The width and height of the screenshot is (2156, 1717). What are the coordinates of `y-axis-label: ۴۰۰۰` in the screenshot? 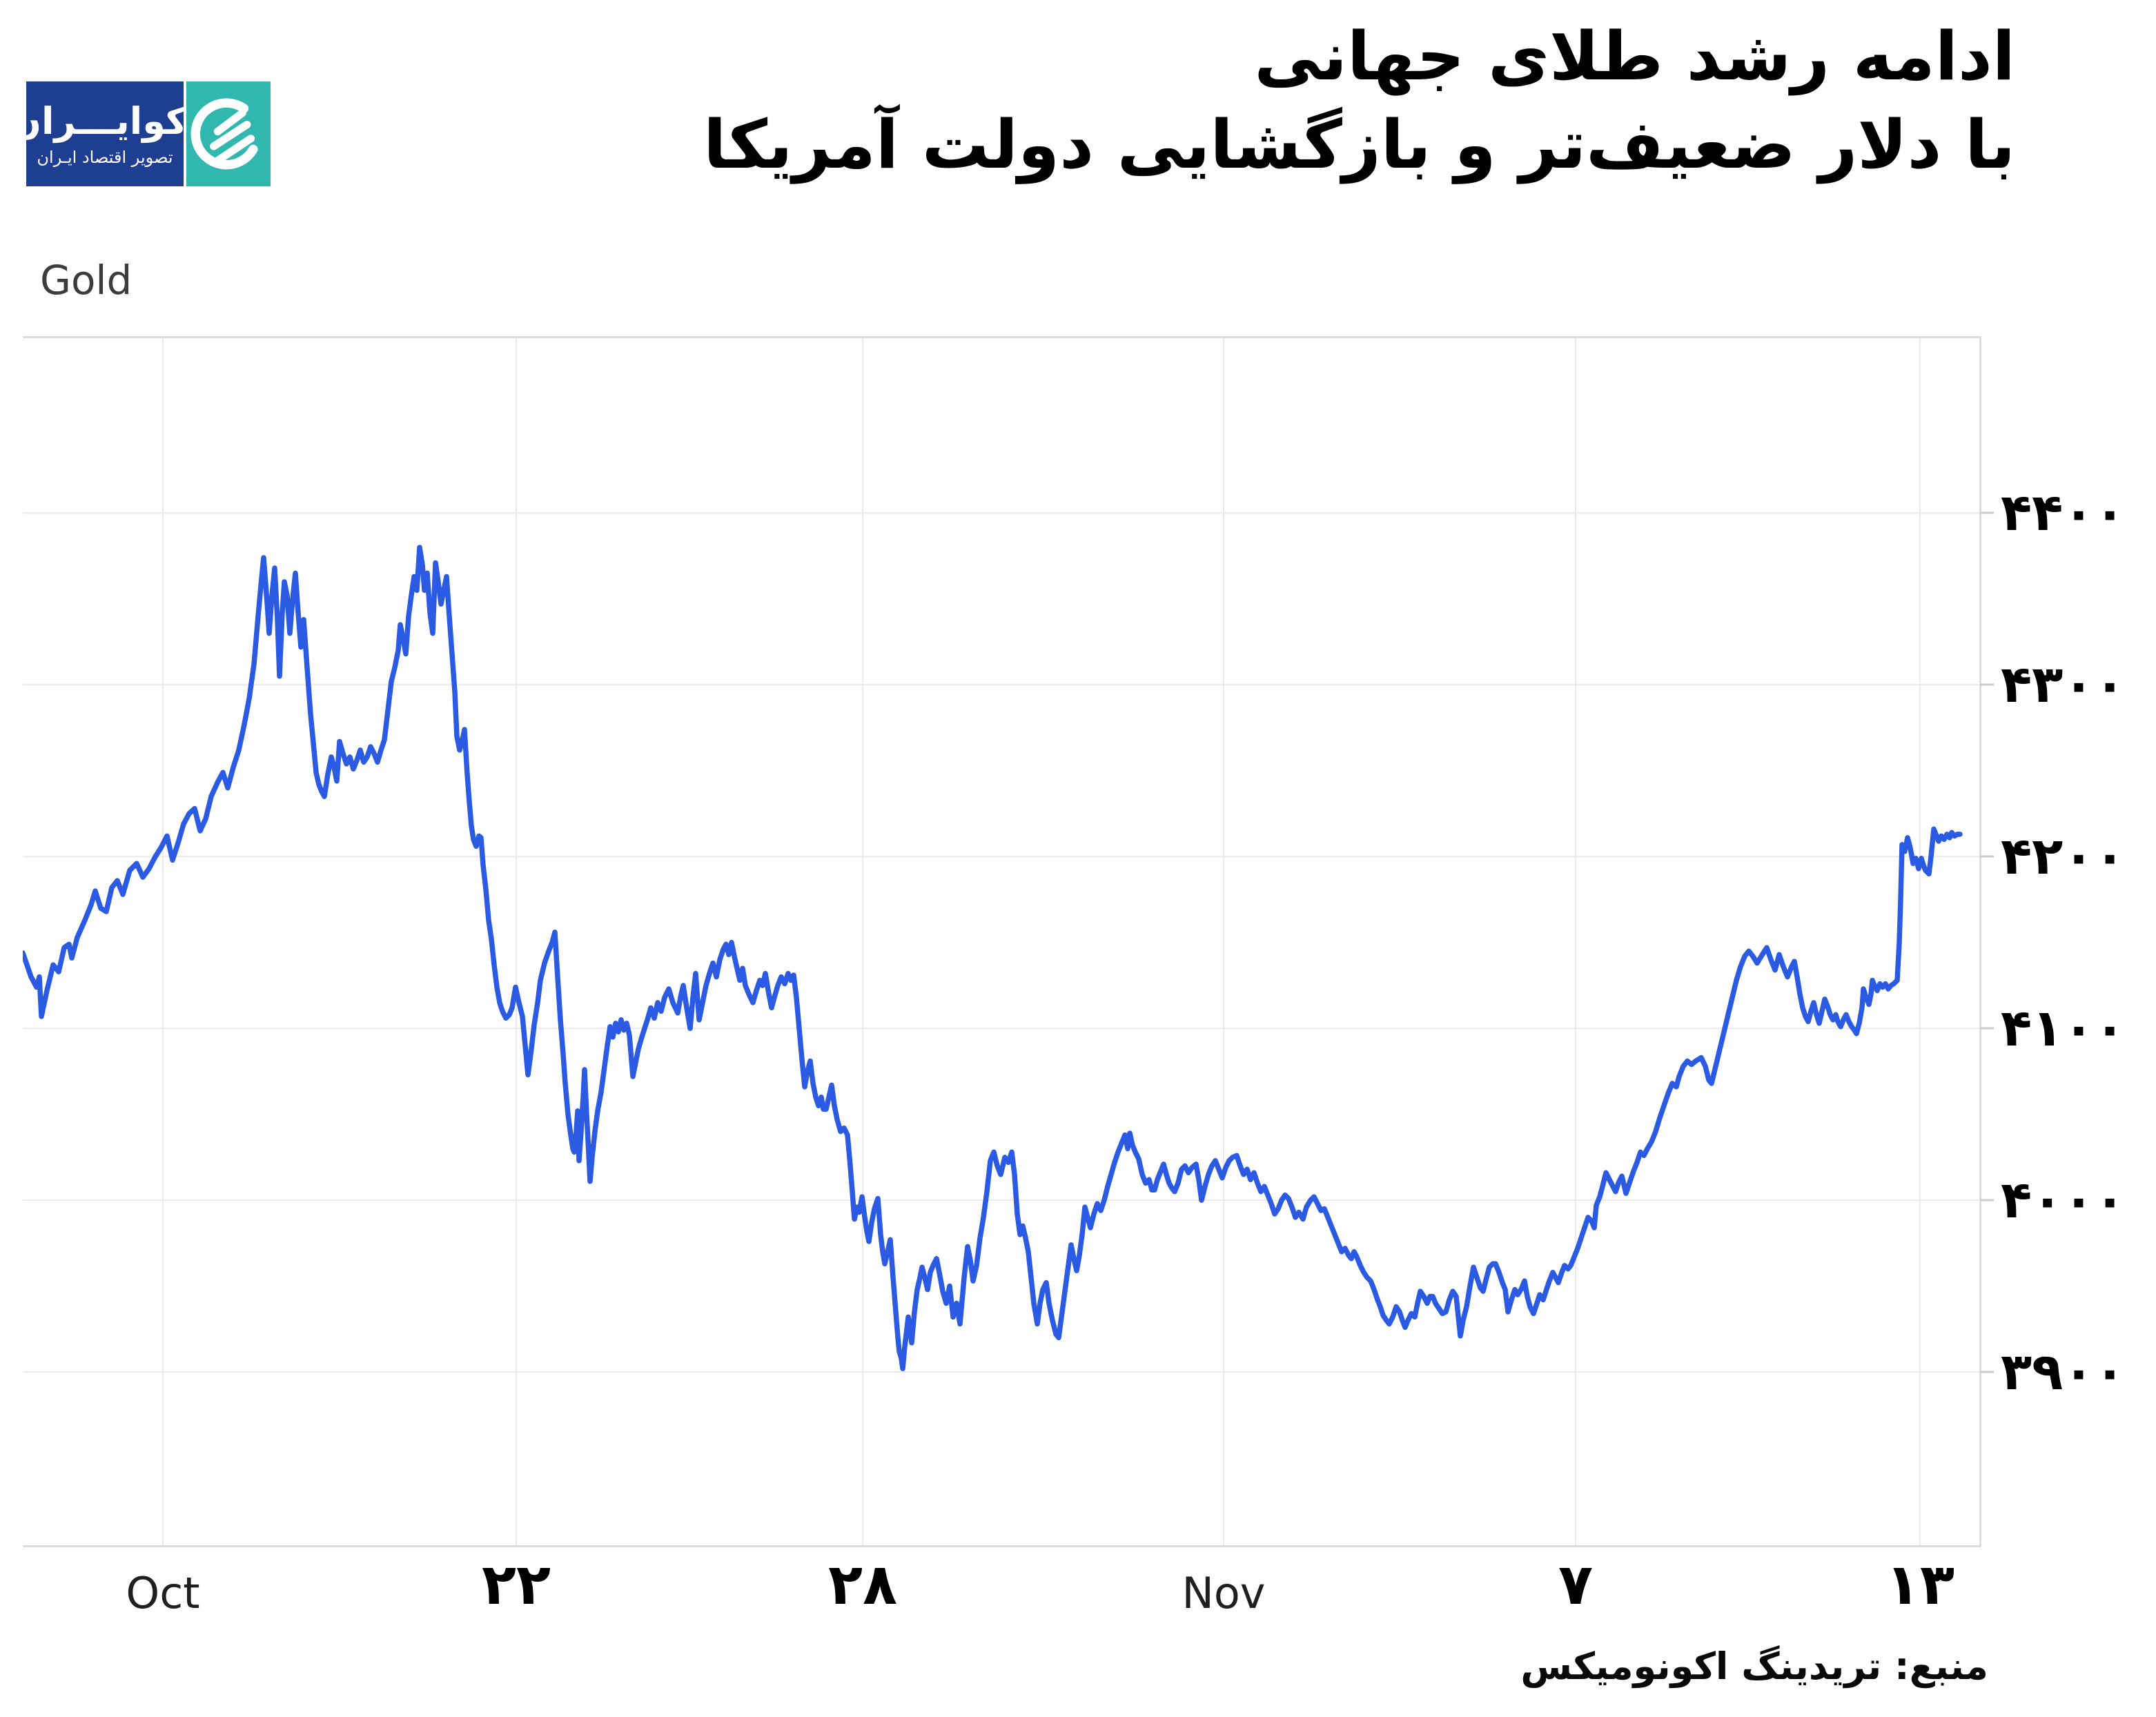 It's located at (2063, 1200).